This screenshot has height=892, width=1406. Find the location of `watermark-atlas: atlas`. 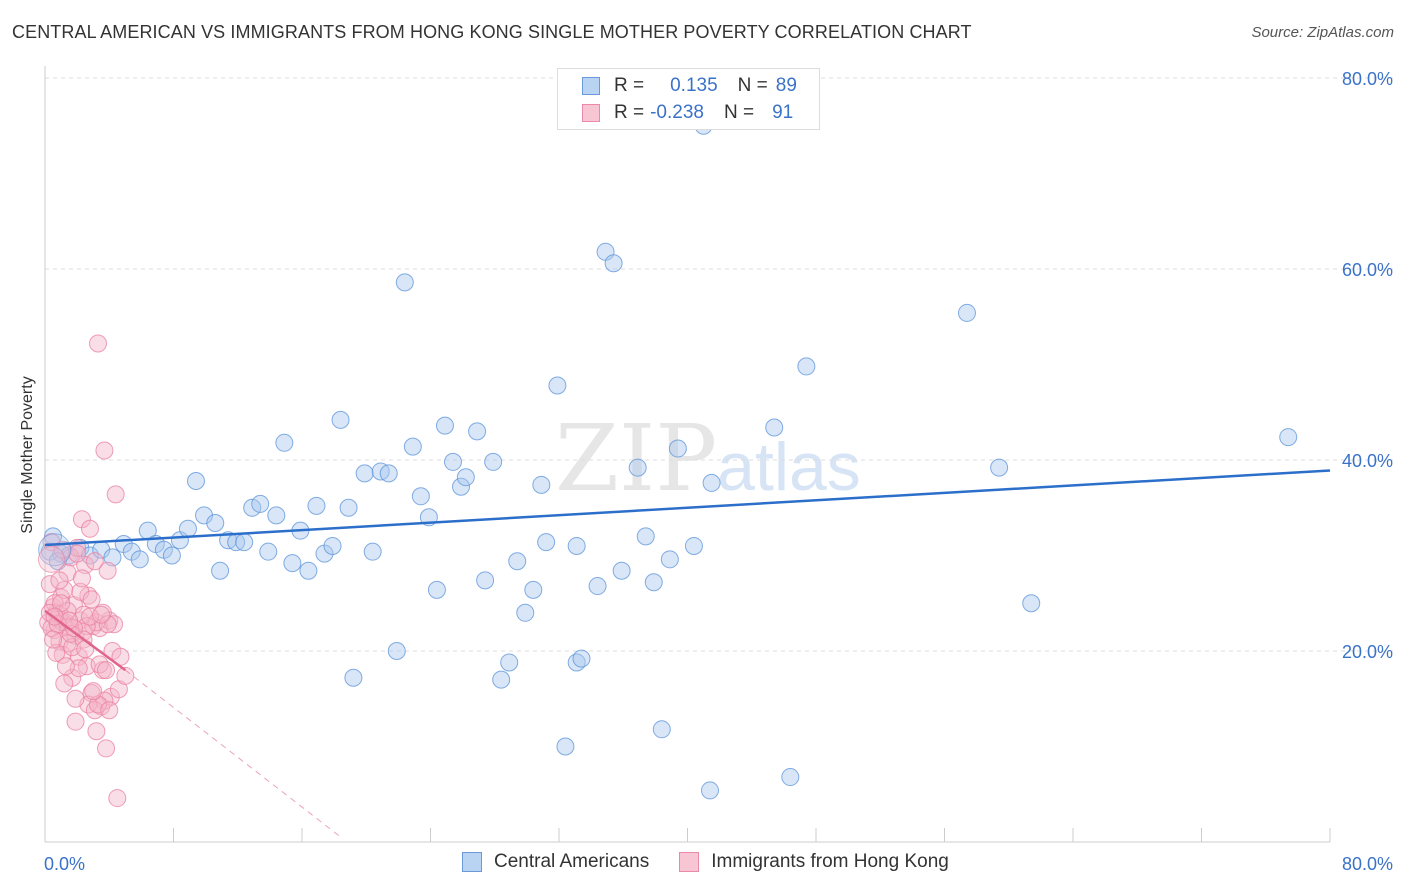

watermark-atlas: atlas is located at coordinates (789, 467).